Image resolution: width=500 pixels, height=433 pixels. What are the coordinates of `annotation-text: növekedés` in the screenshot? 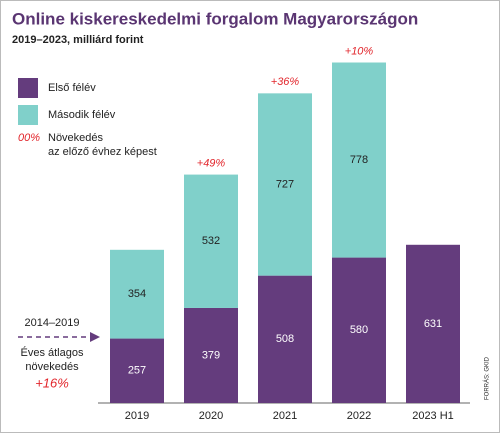 It's located at (52, 367).